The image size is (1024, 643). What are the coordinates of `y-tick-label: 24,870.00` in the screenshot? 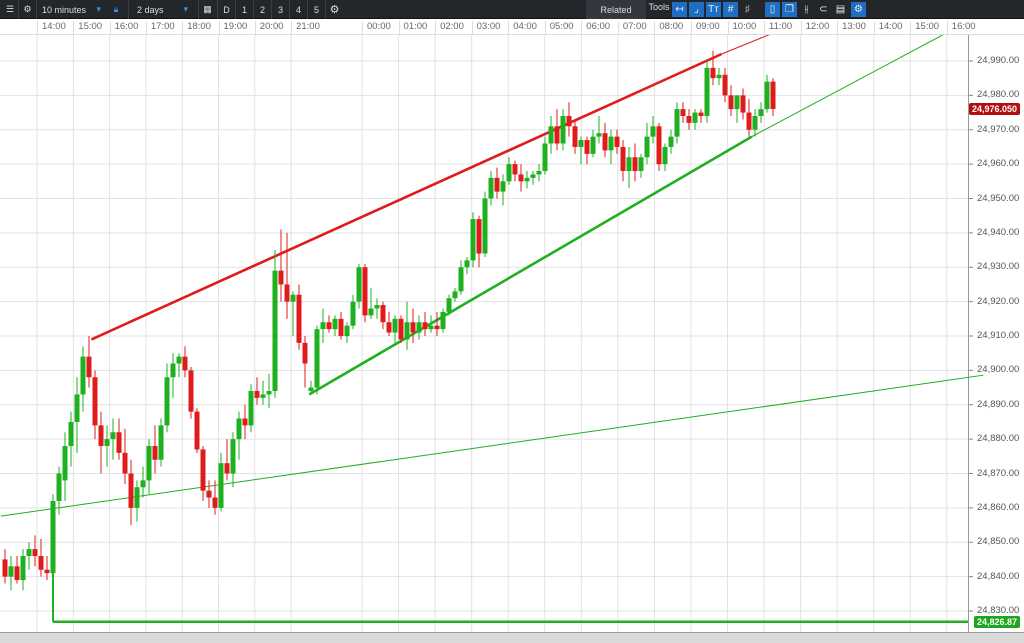 It's located at (998, 473).